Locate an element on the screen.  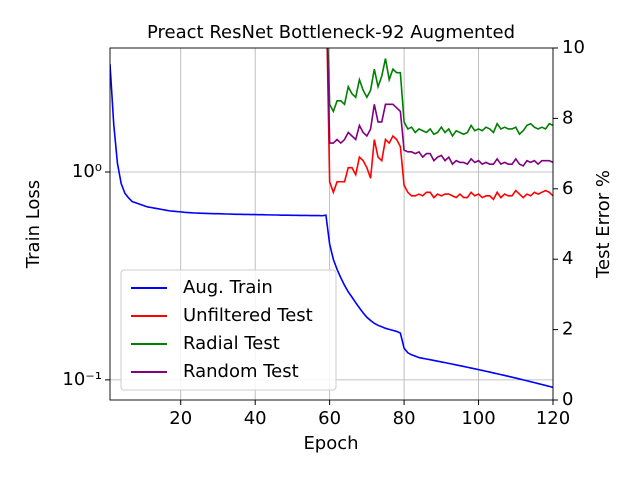
x-tick-label: 40 is located at coordinates (255, 418).